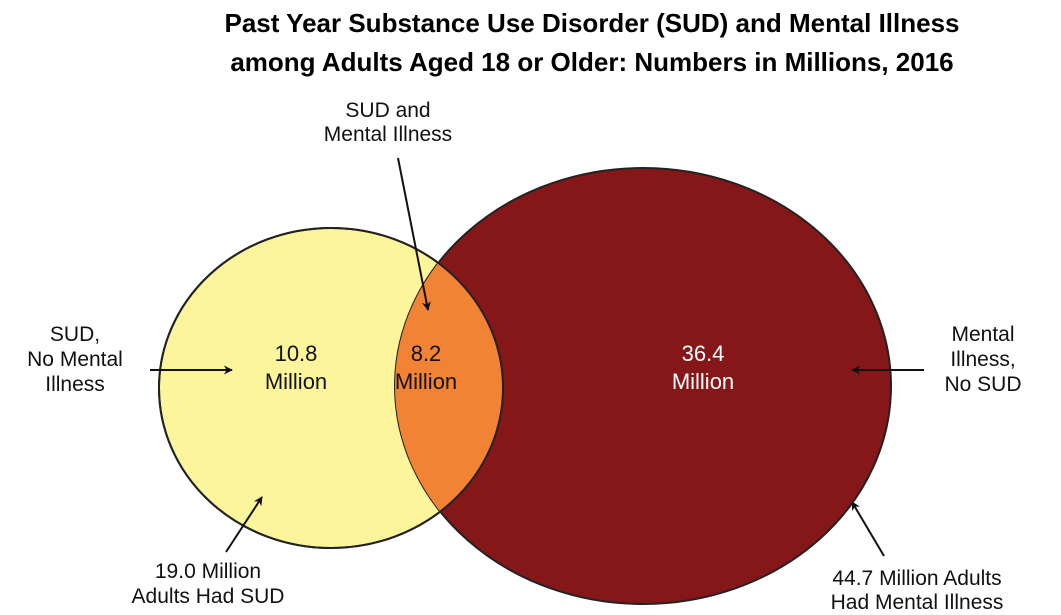  Describe the element at coordinates (982, 359) in the screenshot. I see `mental-only-callout-line-2: Illness,` at that location.